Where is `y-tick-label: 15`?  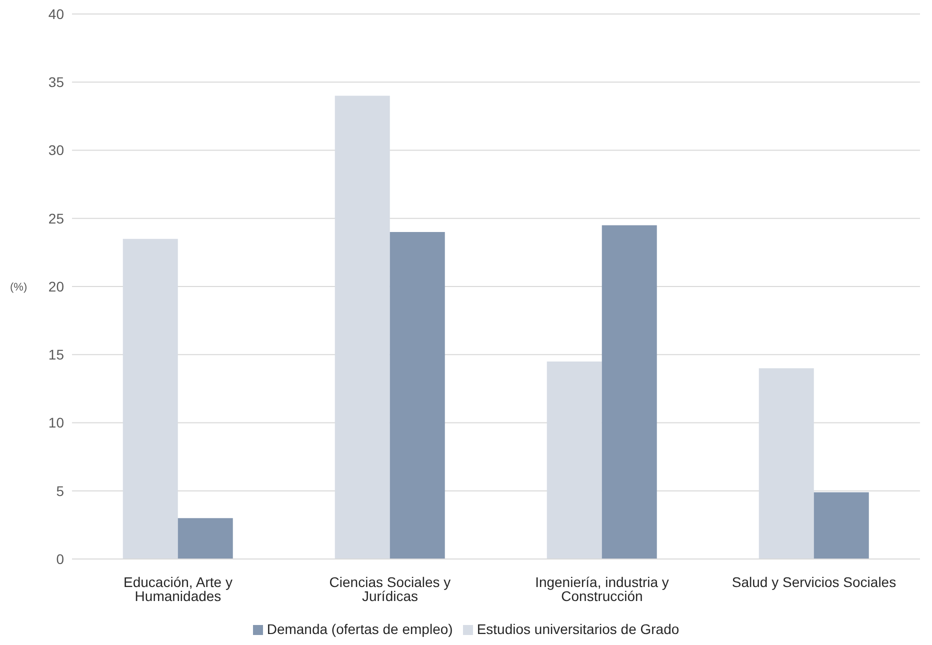 y-tick-label: 15 is located at coordinates (56, 354).